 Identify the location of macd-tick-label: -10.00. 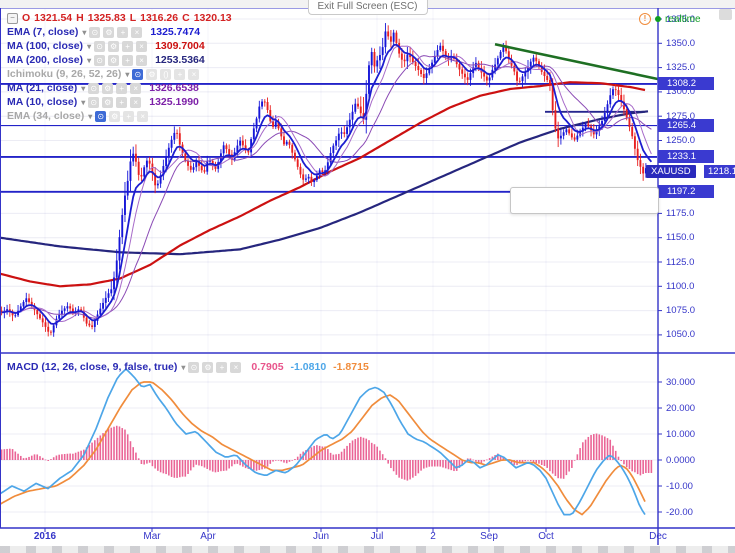
(679, 486).